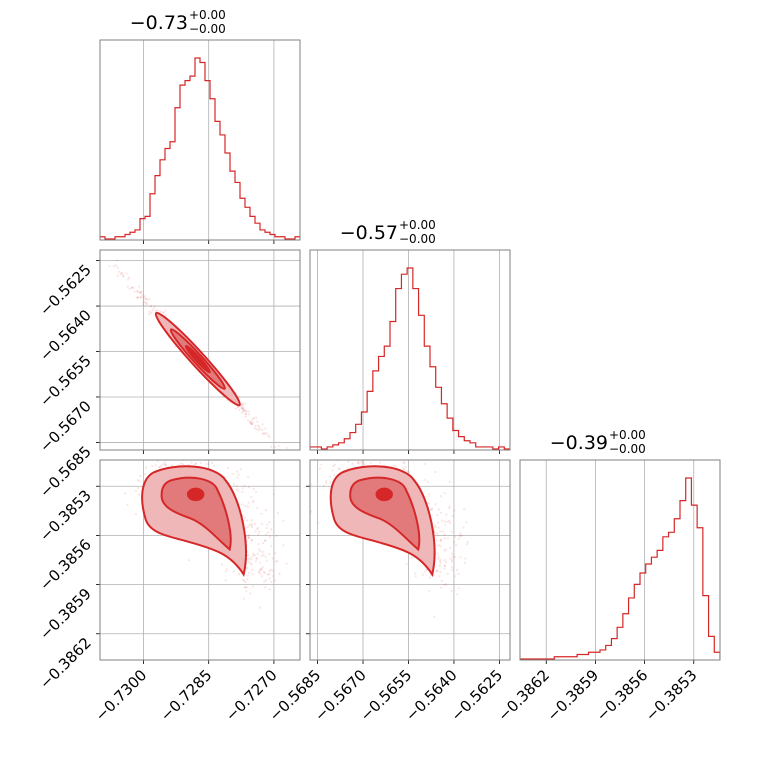 This screenshot has height=760, width=760. Describe the element at coordinates (195, 494) in the screenshot. I see `contour-inner` at that location.